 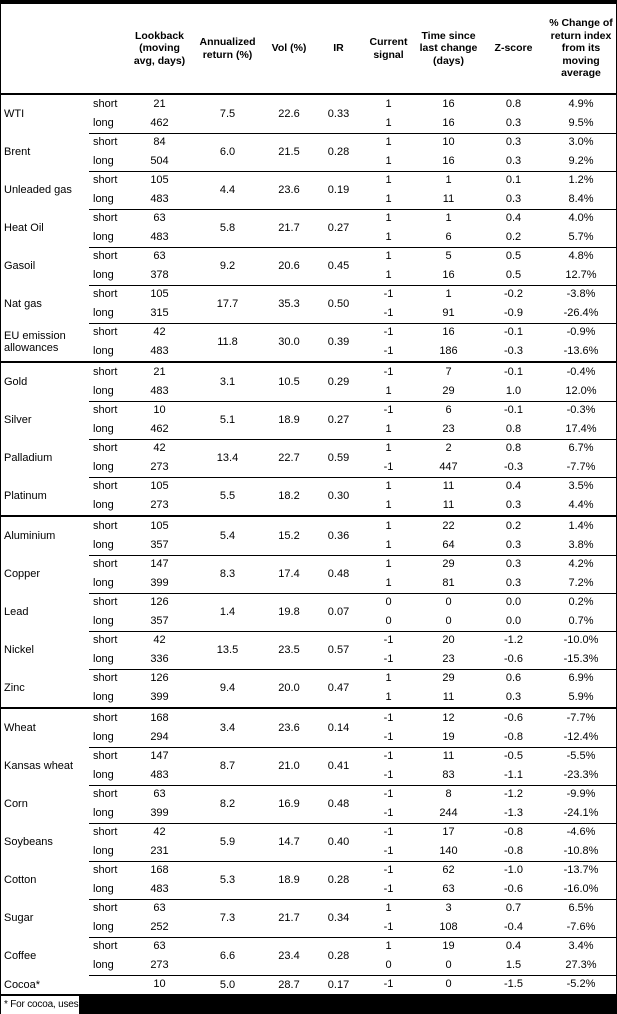 I want to click on days-since-change-value: 62, so click(x=448, y=870).